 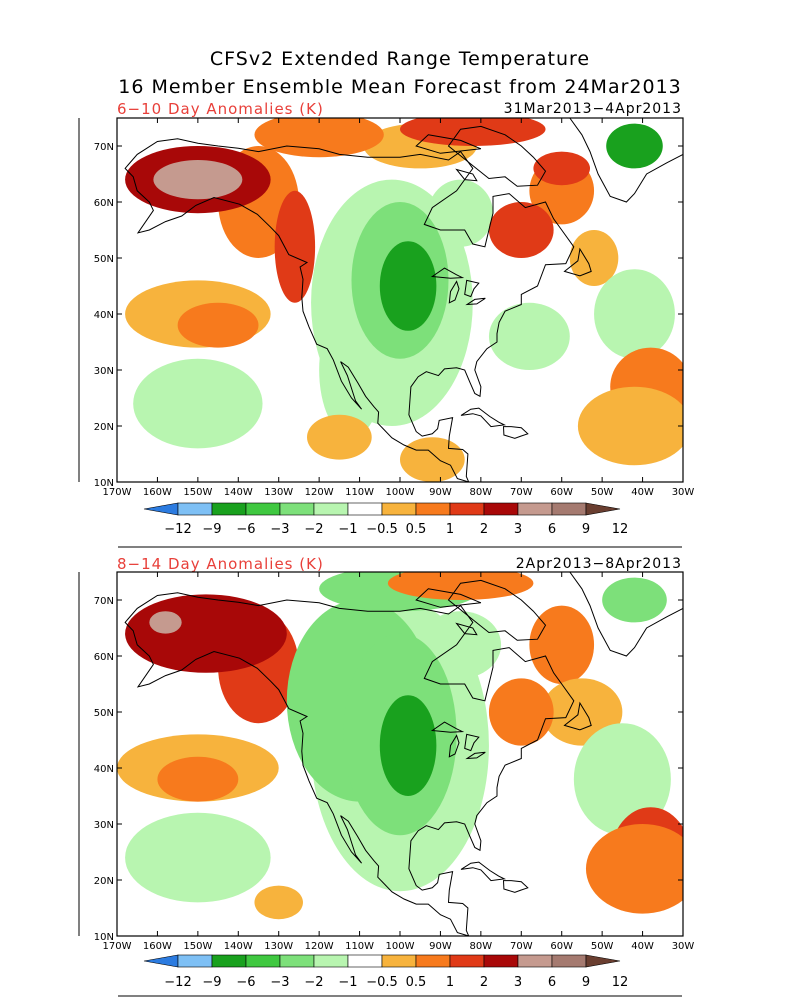 I want to click on colorbar-label: −3, so click(x=279, y=982).